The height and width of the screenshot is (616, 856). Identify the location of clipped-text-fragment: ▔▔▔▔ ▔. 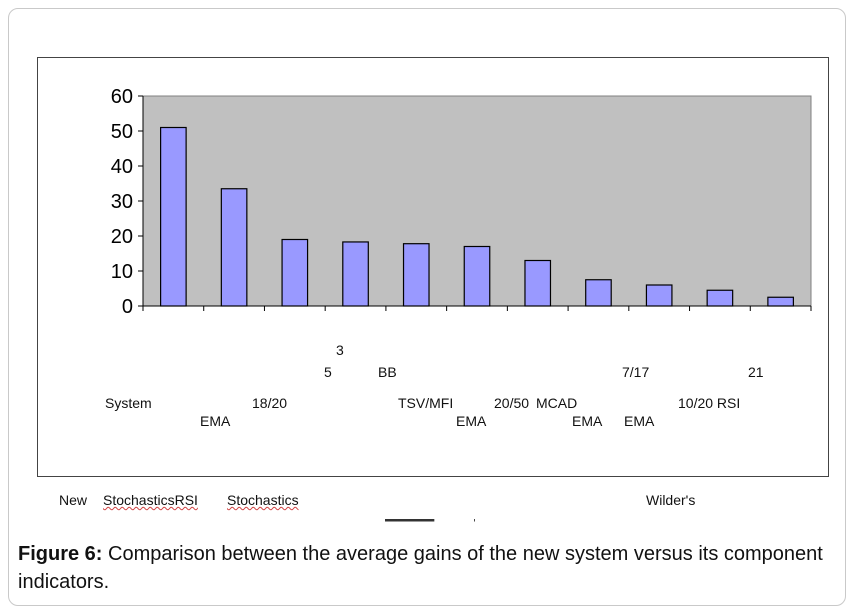
(430, 522).